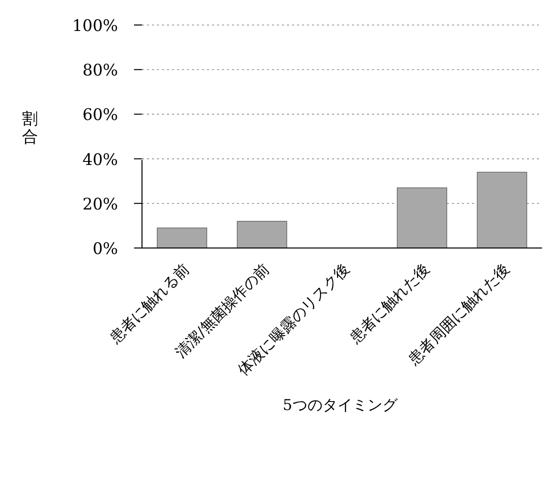 The image size is (545, 504). I want to click on ylabel: 割, so click(30, 118).